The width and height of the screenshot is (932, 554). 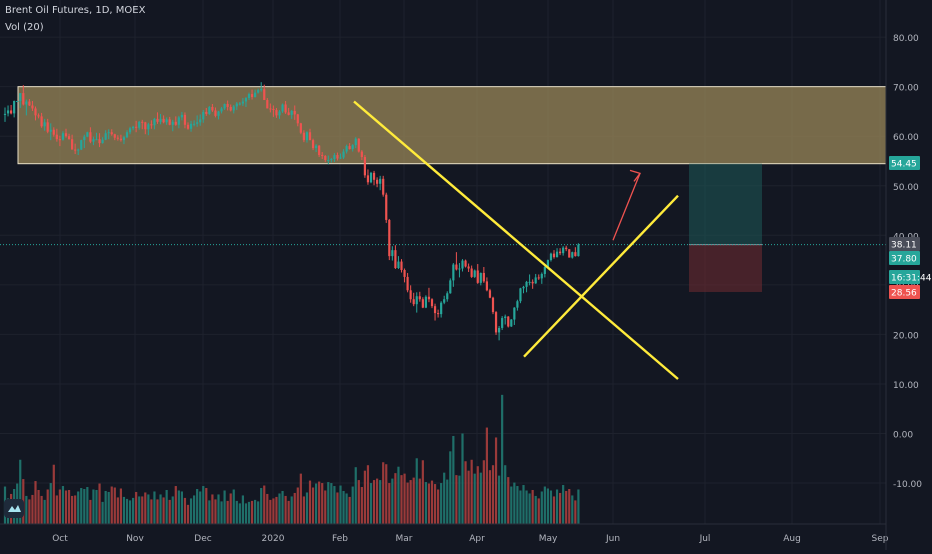 What do you see at coordinates (906, 138) in the screenshot?
I see `y-tick-label: 60.00` at bounding box center [906, 138].